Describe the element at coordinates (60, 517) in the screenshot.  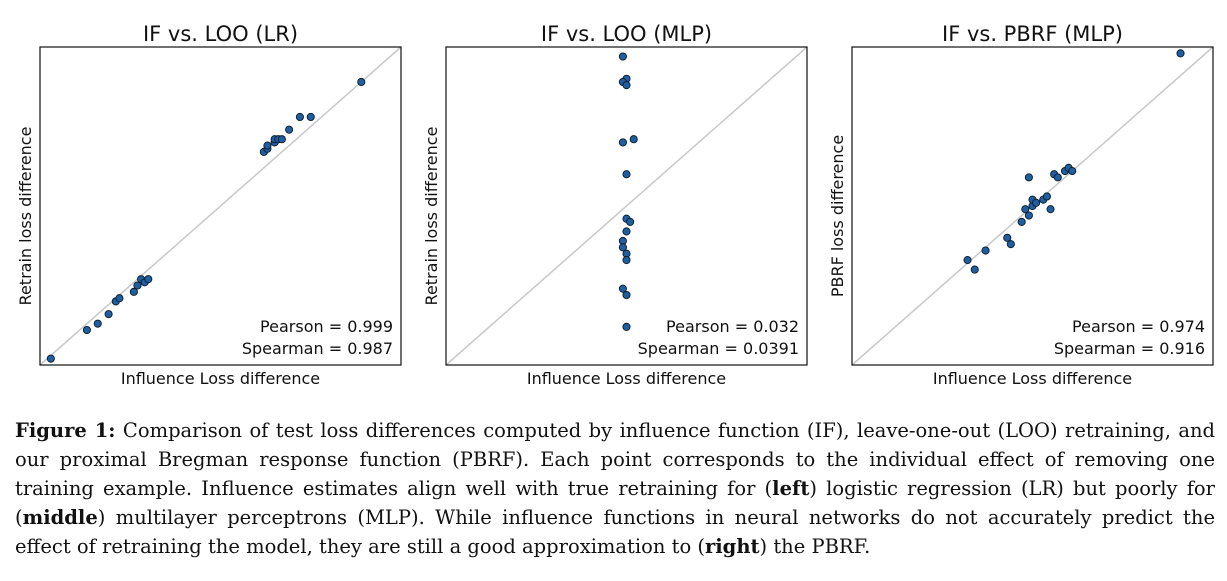
I see `caption-bold-middle: middle` at that location.